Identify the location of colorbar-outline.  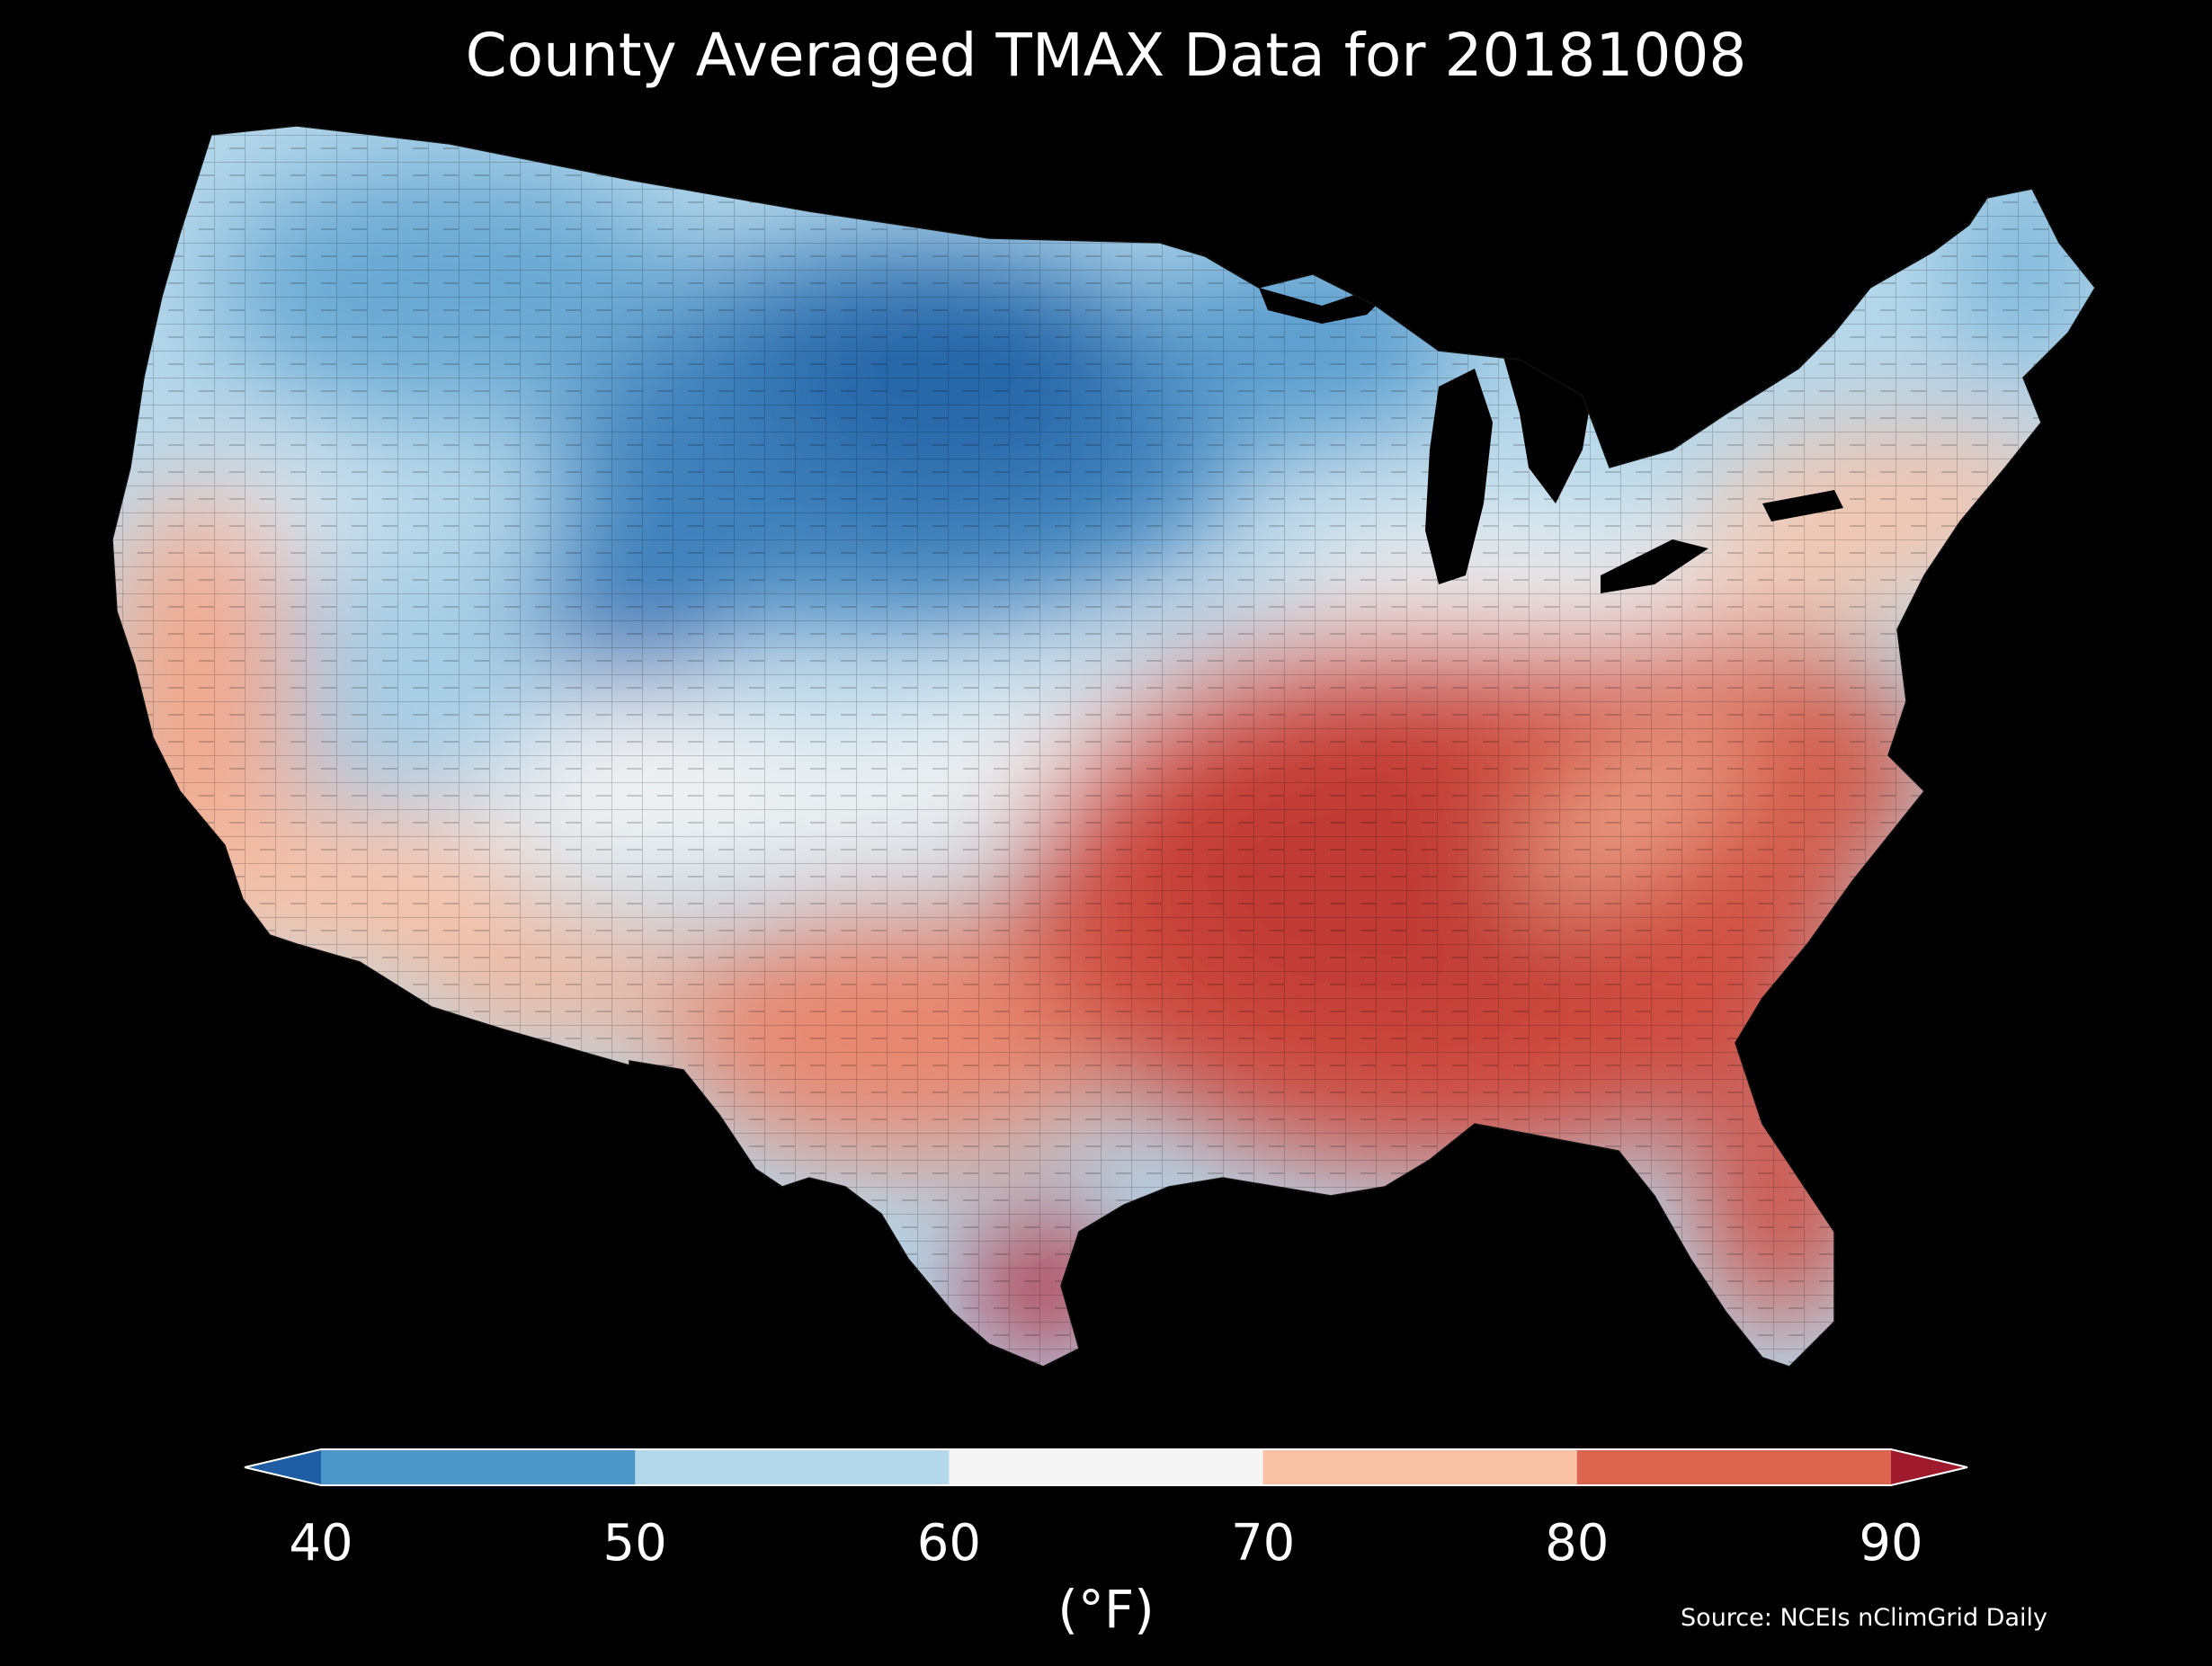
(1106, 1467).